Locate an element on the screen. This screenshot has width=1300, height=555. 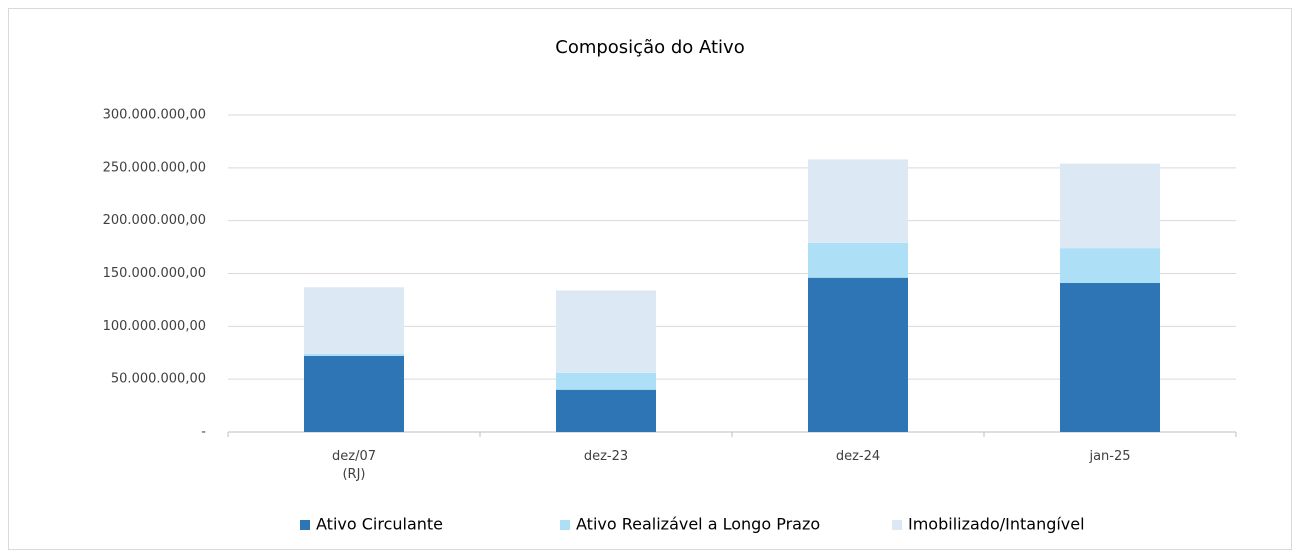
chart-title: Composição do Ativo is located at coordinates (649, 47).